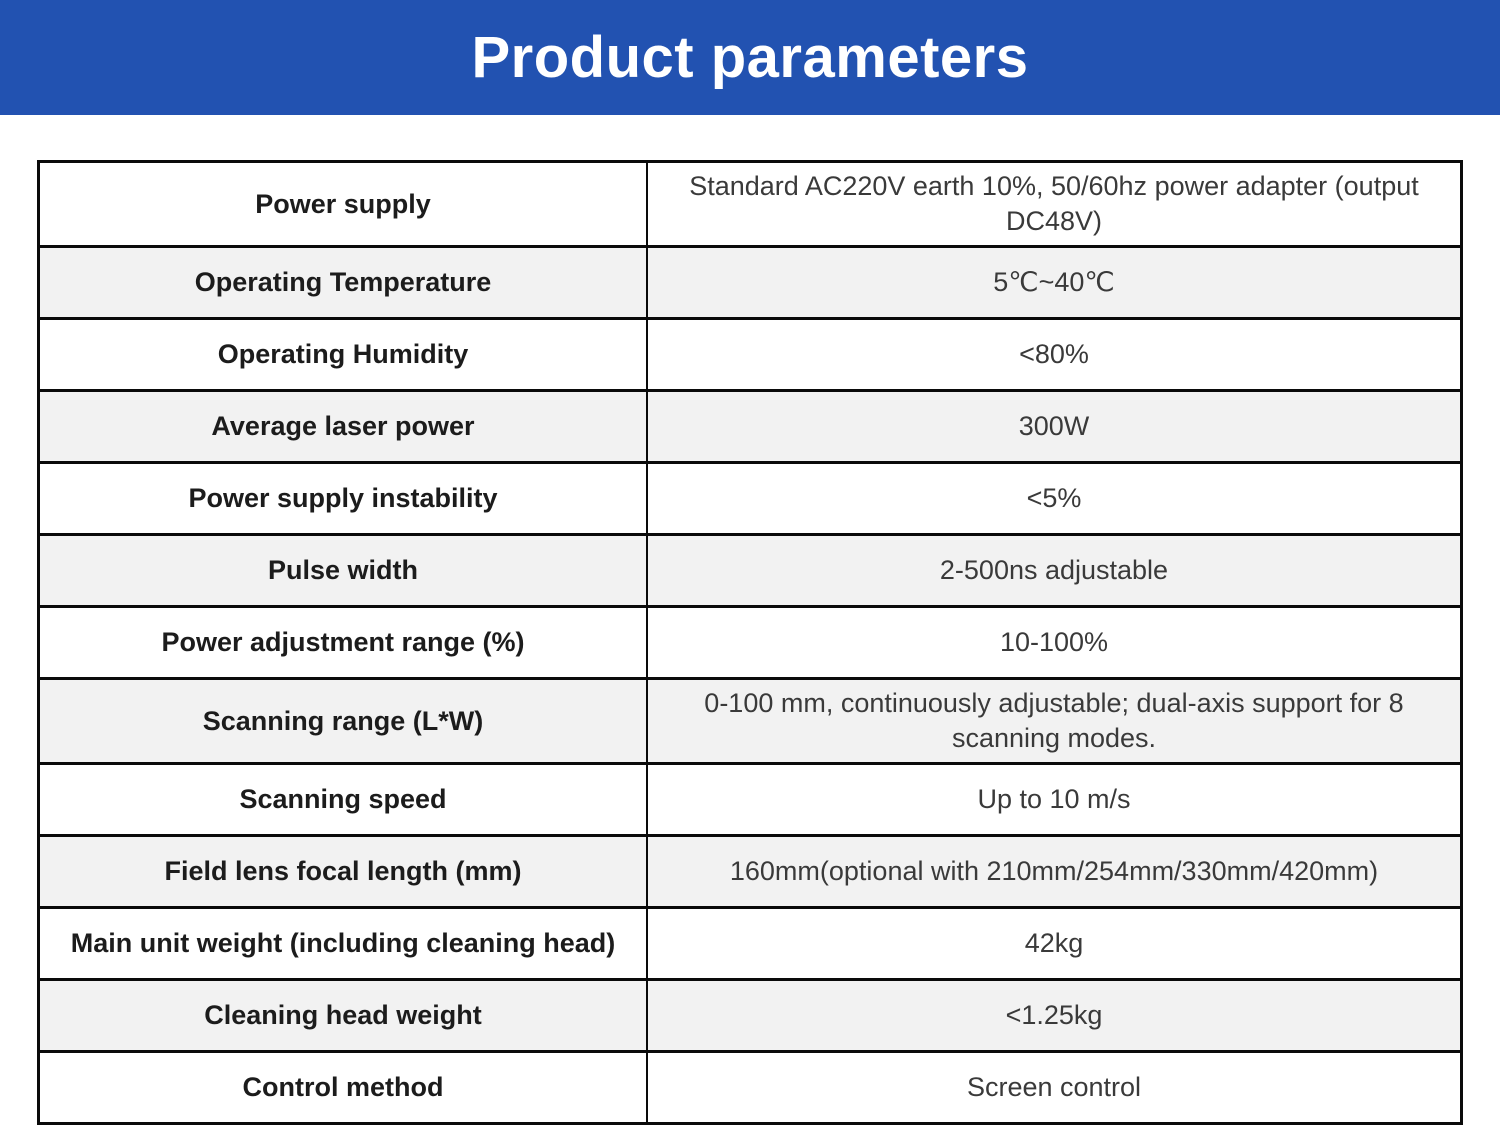  What do you see at coordinates (1054, 571) in the screenshot?
I see `param-value-cell: 2-500ns adjustable` at bounding box center [1054, 571].